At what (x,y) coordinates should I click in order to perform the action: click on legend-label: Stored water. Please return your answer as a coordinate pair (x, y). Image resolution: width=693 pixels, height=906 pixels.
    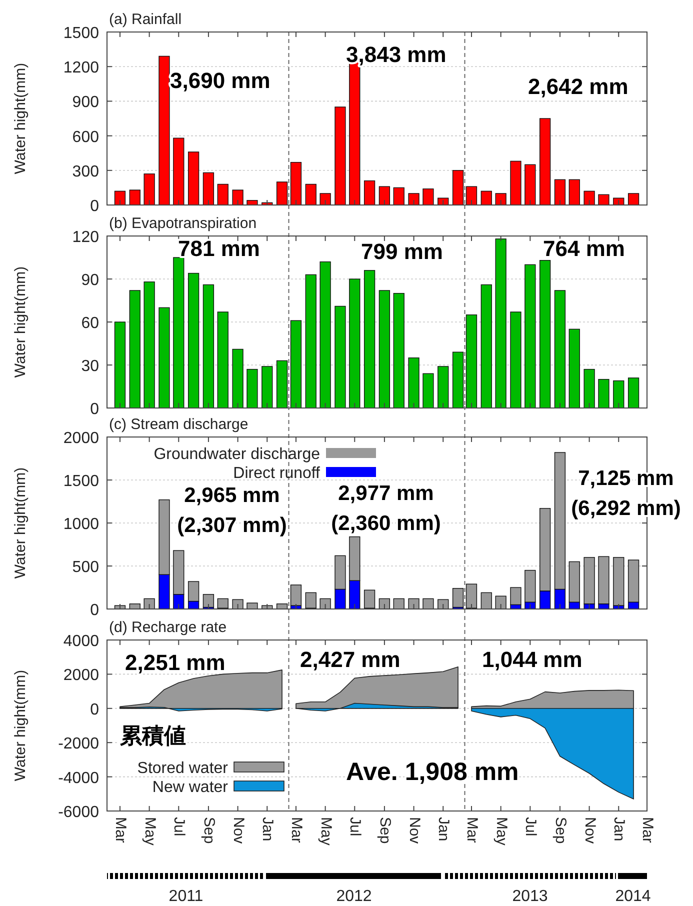
    Looking at the image, I should click on (183, 768).